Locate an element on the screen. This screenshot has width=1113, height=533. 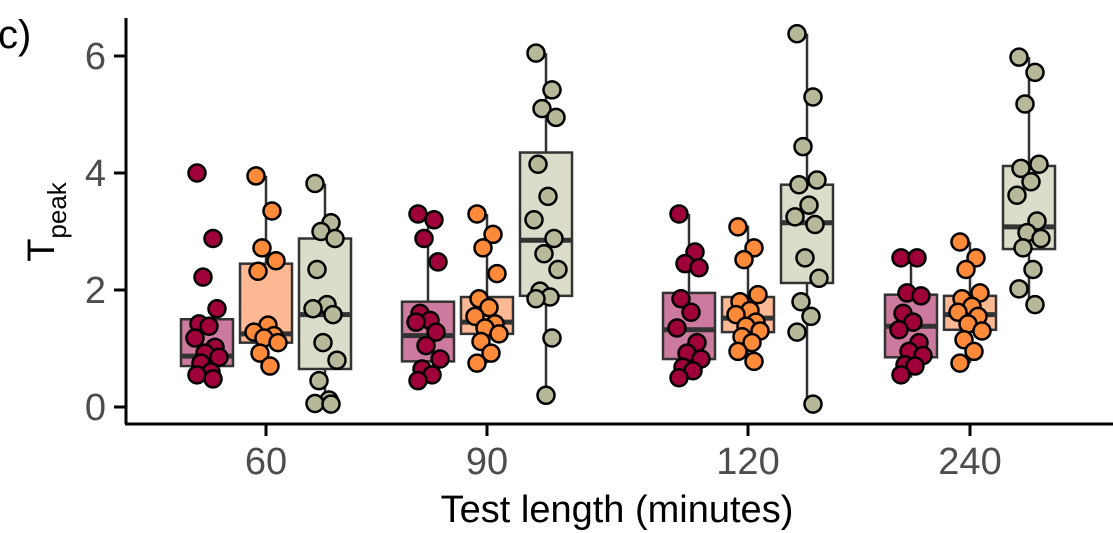
x-tick-label: 90 is located at coordinates (487, 462).